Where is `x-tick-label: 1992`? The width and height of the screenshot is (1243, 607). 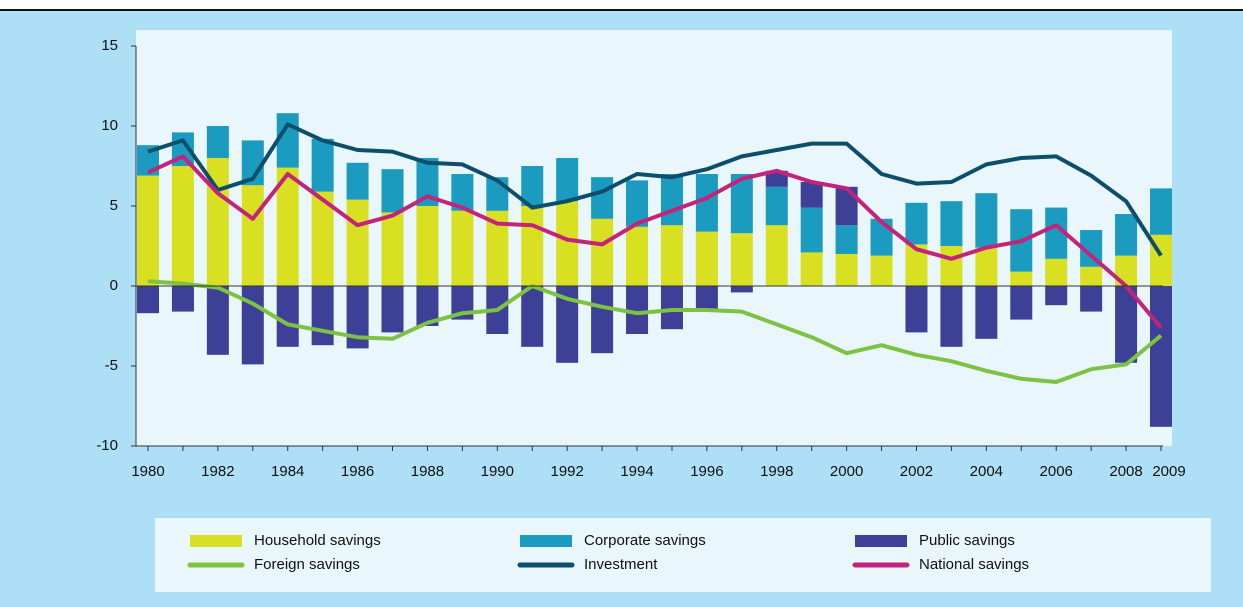 x-tick-label: 1992 is located at coordinates (566, 471).